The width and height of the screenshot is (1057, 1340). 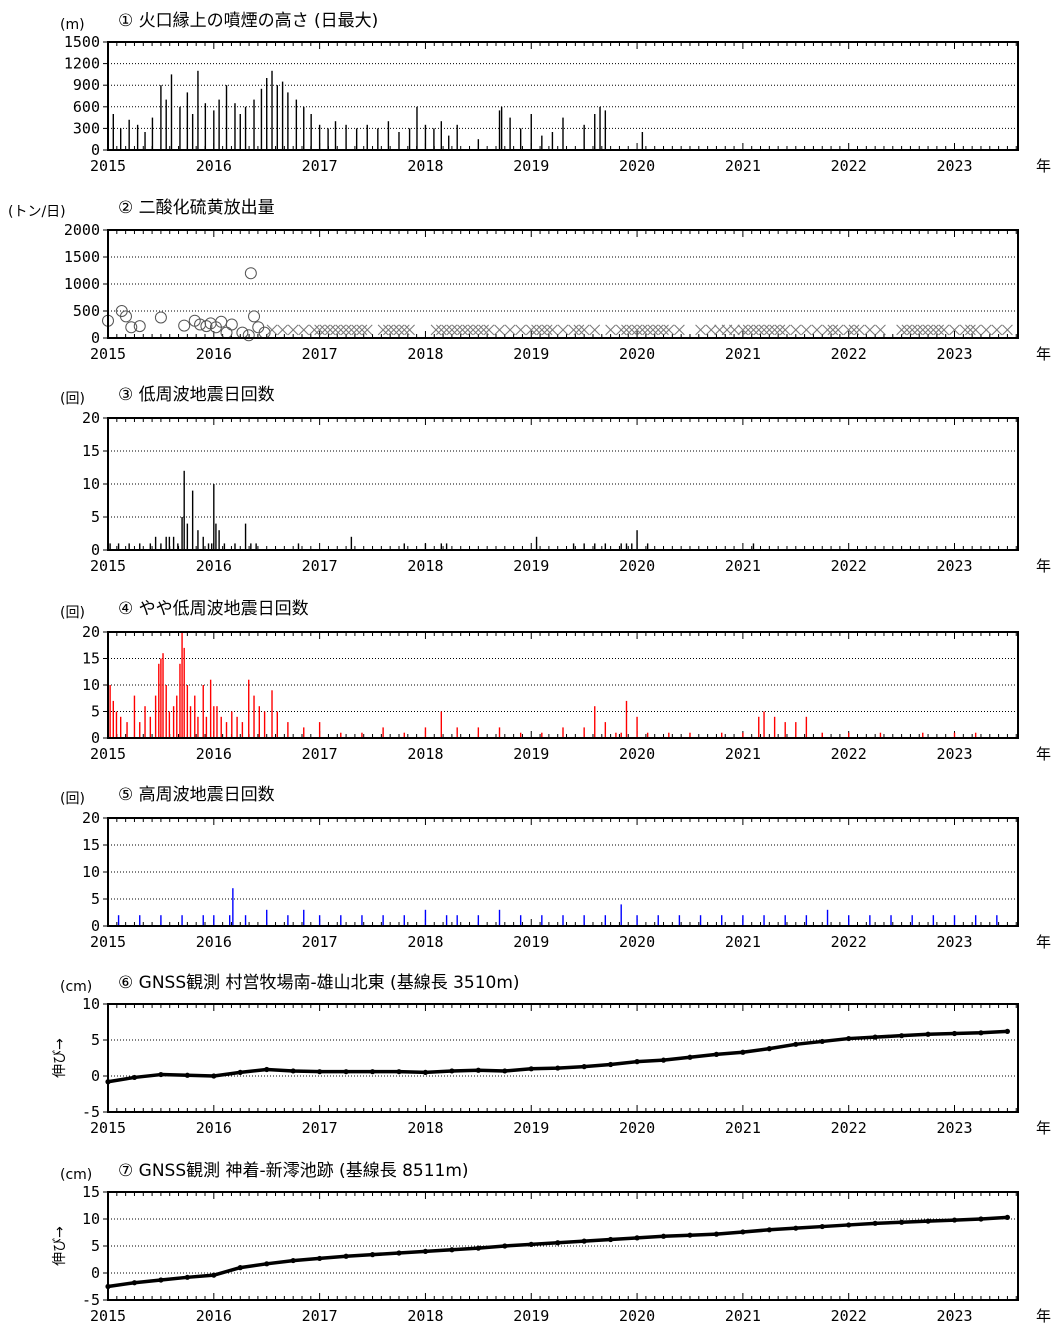 What do you see at coordinates (196, 795) in the screenshot?
I see `panel-title: ⑤ 高周波地震日回数` at bounding box center [196, 795].